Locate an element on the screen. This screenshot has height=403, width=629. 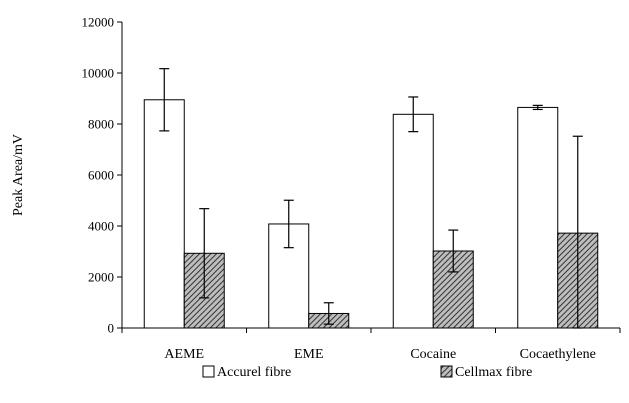
legend-label-accurel: Accurel fibre is located at coordinates (254, 372).